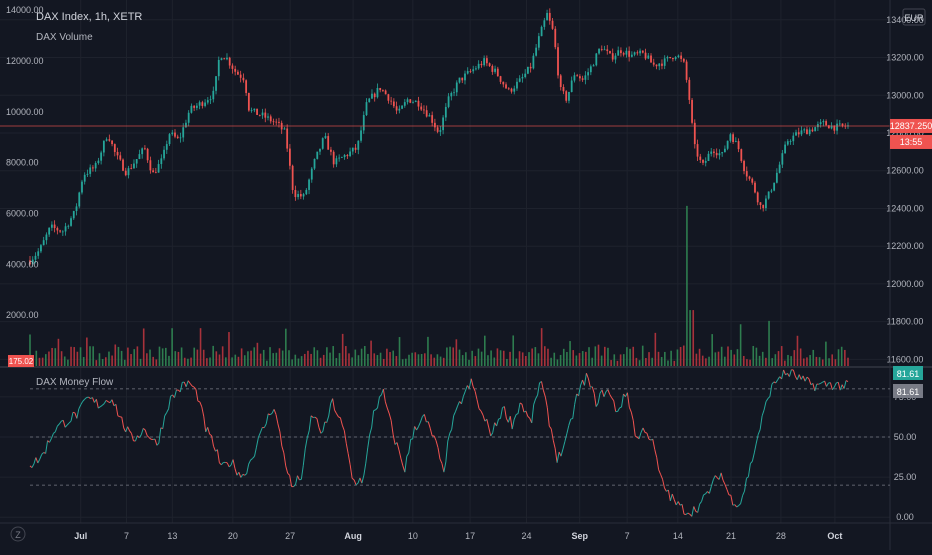 The height and width of the screenshot is (555, 932). What do you see at coordinates (731, 536) in the screenshot?
I see `time-tick-label-12: 21` at bounding box center [731, 536].